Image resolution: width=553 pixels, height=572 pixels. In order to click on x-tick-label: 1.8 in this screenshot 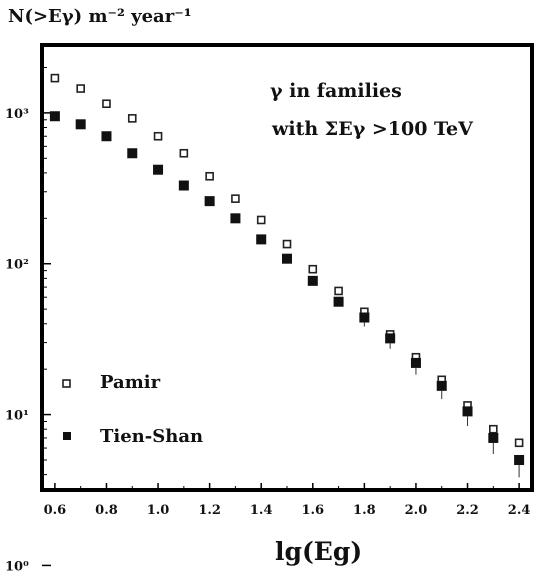, I will do `click(364, 510)`.